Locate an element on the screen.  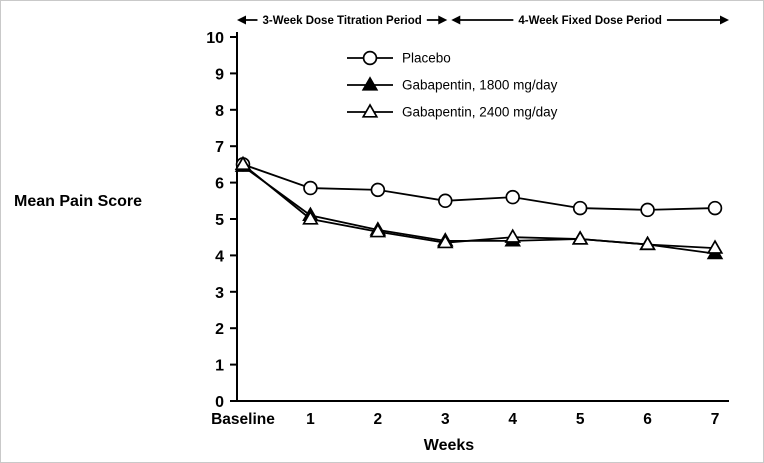
y-tick-label: 10 is located at coordinates (215, 38).